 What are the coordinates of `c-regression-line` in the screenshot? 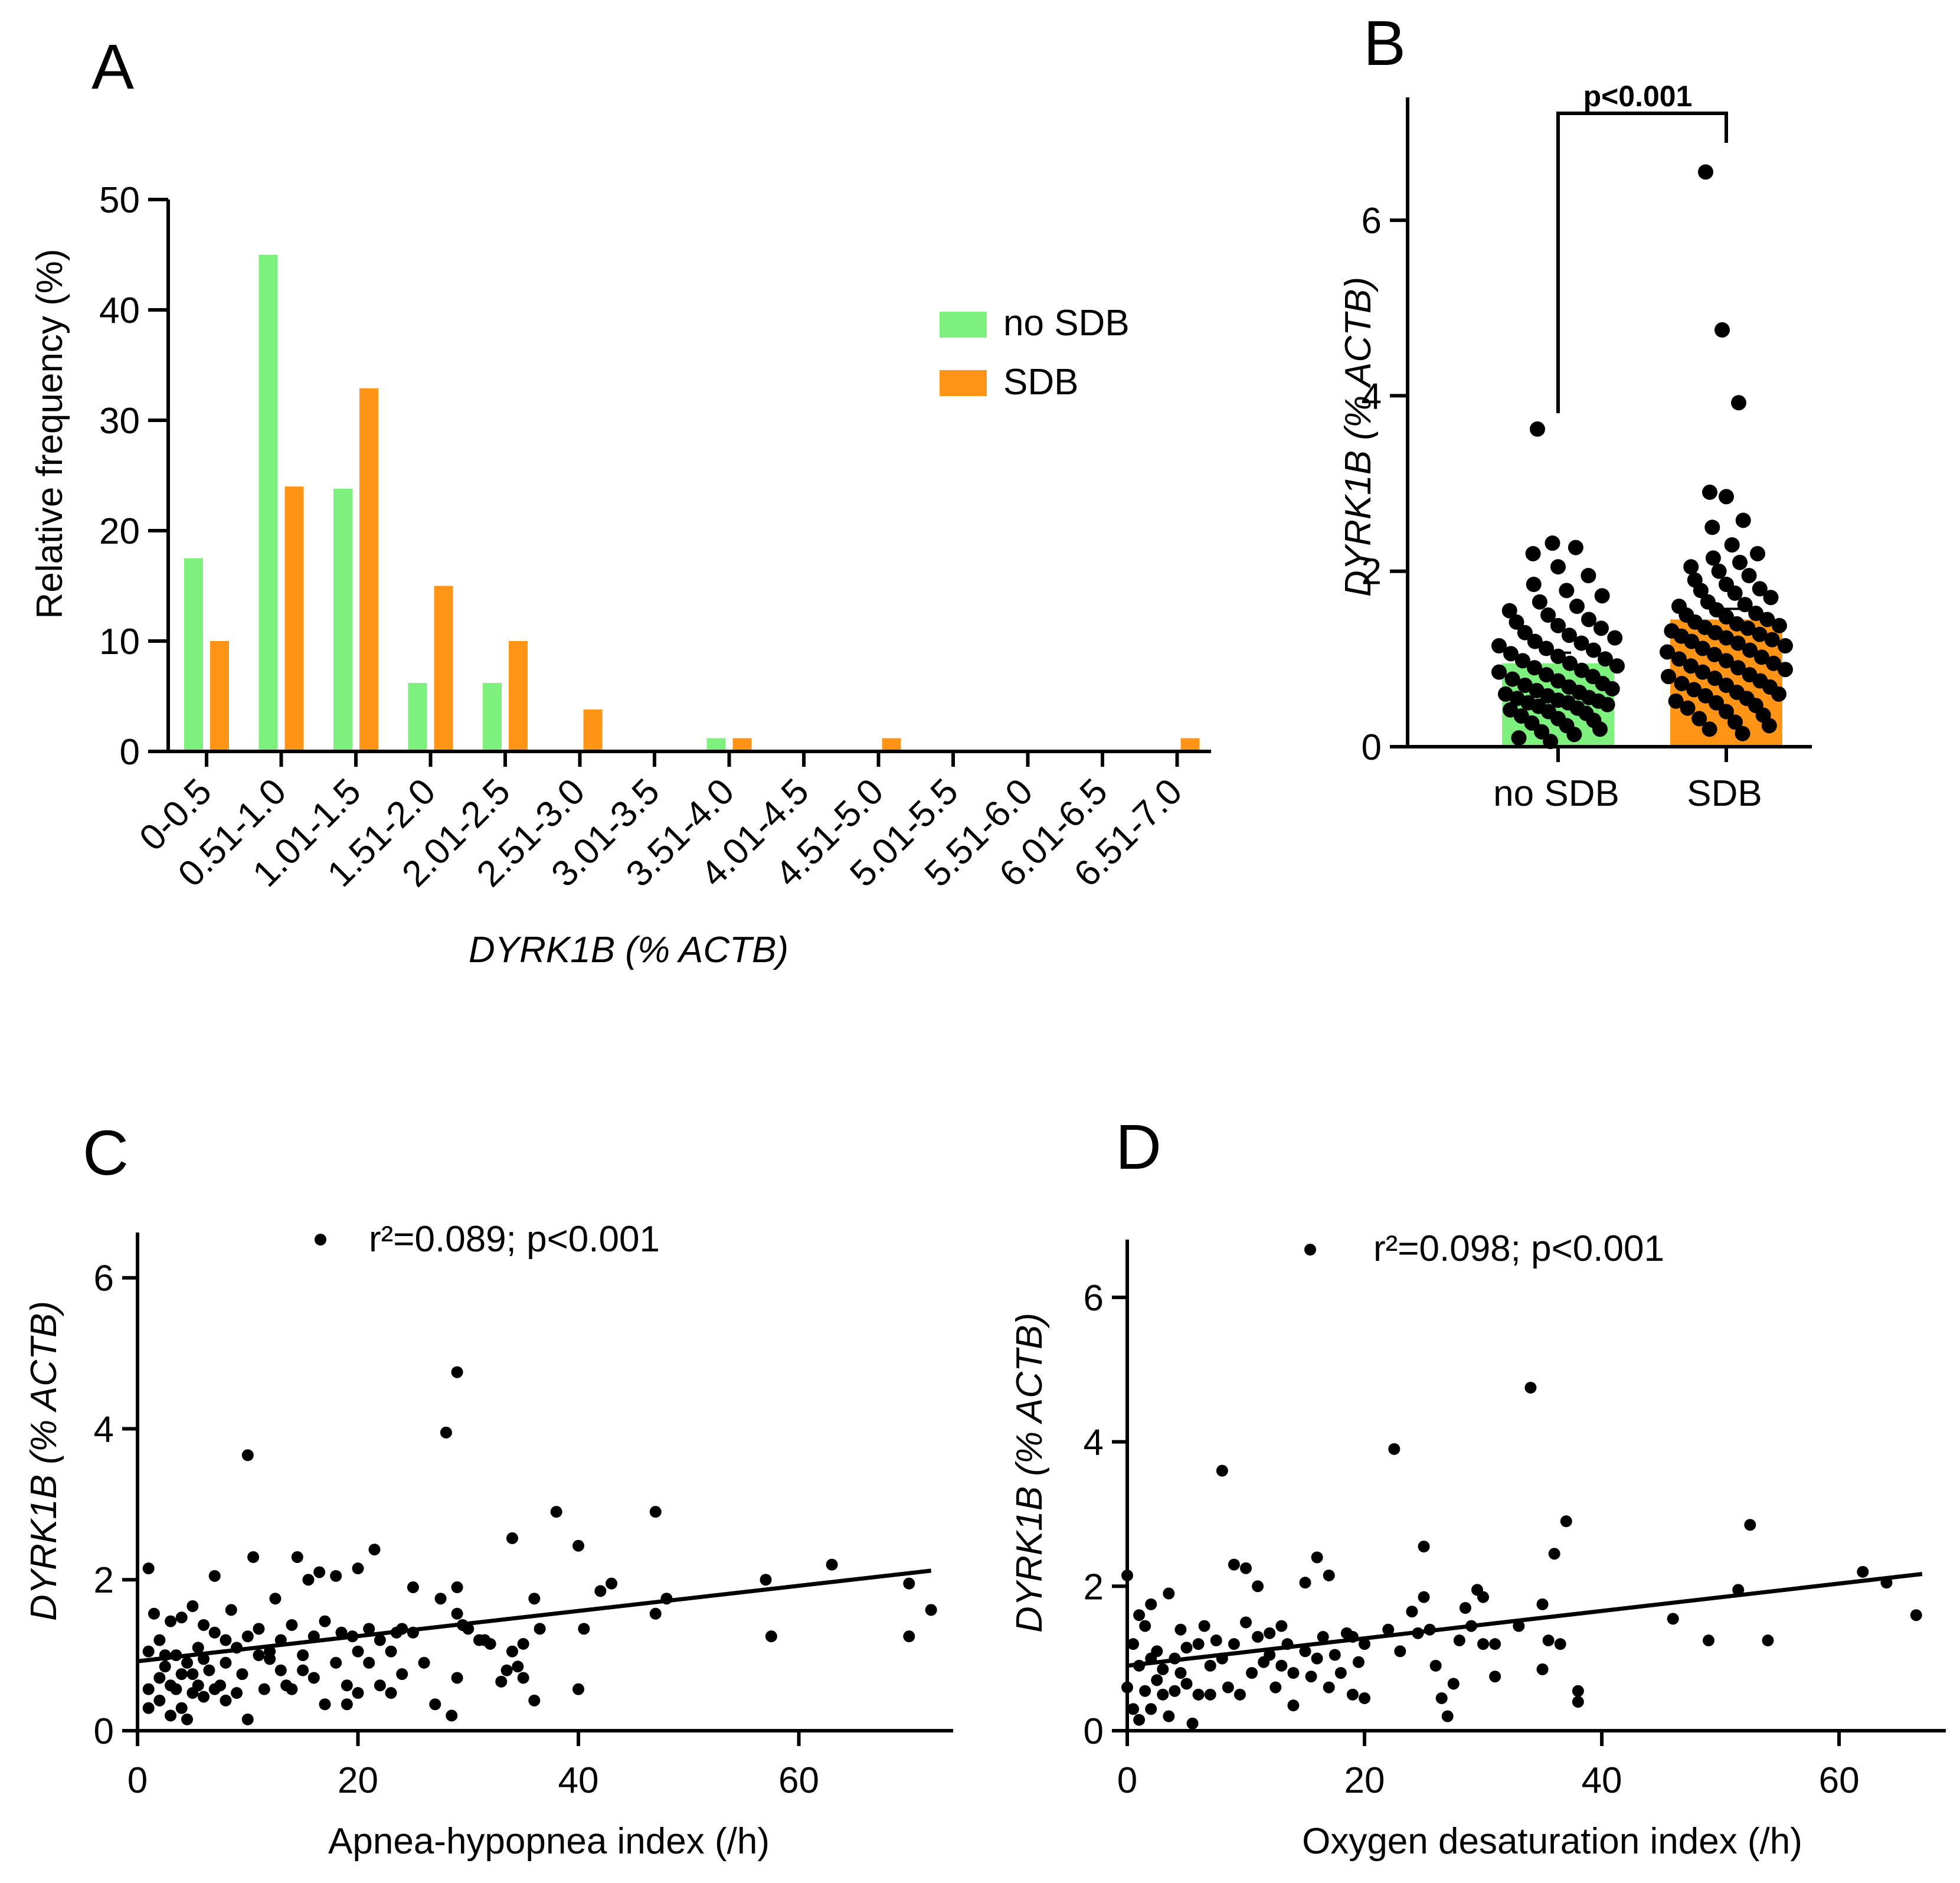 It's located at (534, 1616).